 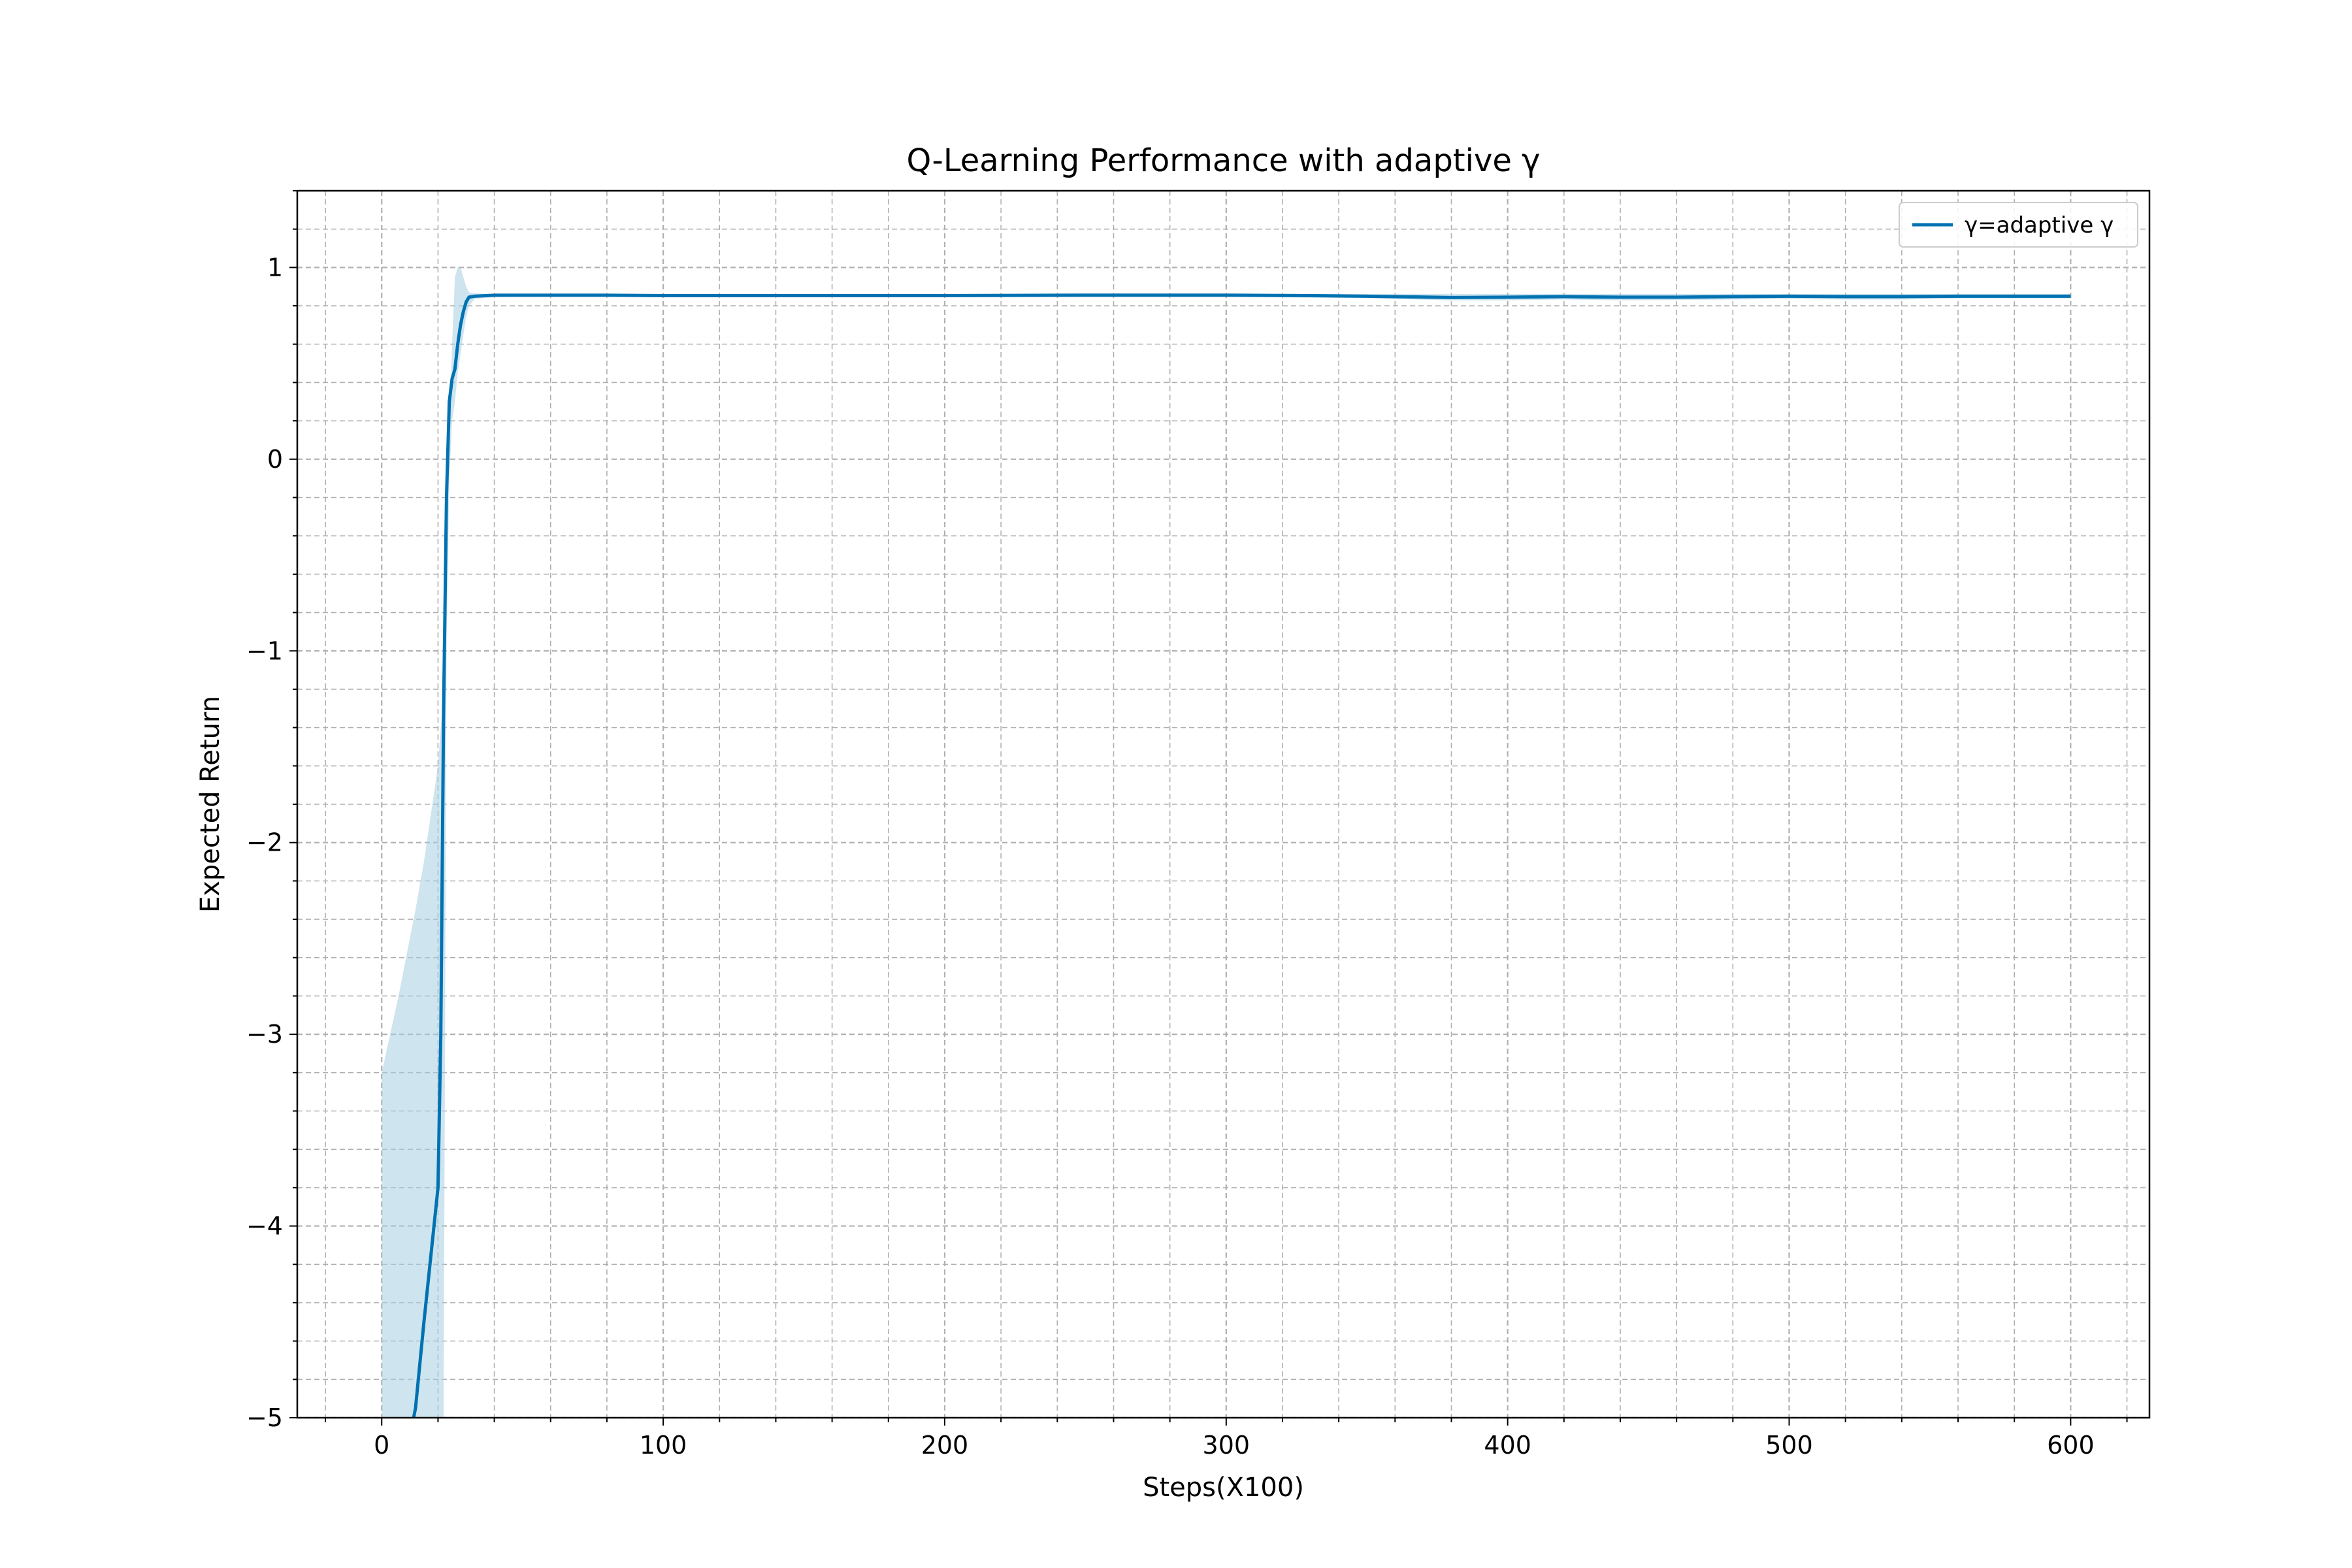 I want to click on chart-title: Q-Learning Performance with adaptive γ, so click(x=1223, y=160).